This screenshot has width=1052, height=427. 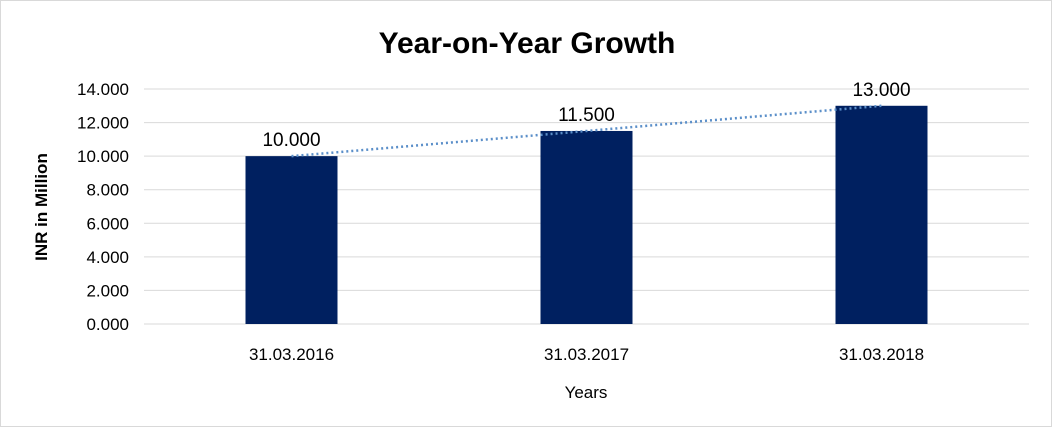 I want to click on data-label-3: 13.000, so click(x=881, y=90).